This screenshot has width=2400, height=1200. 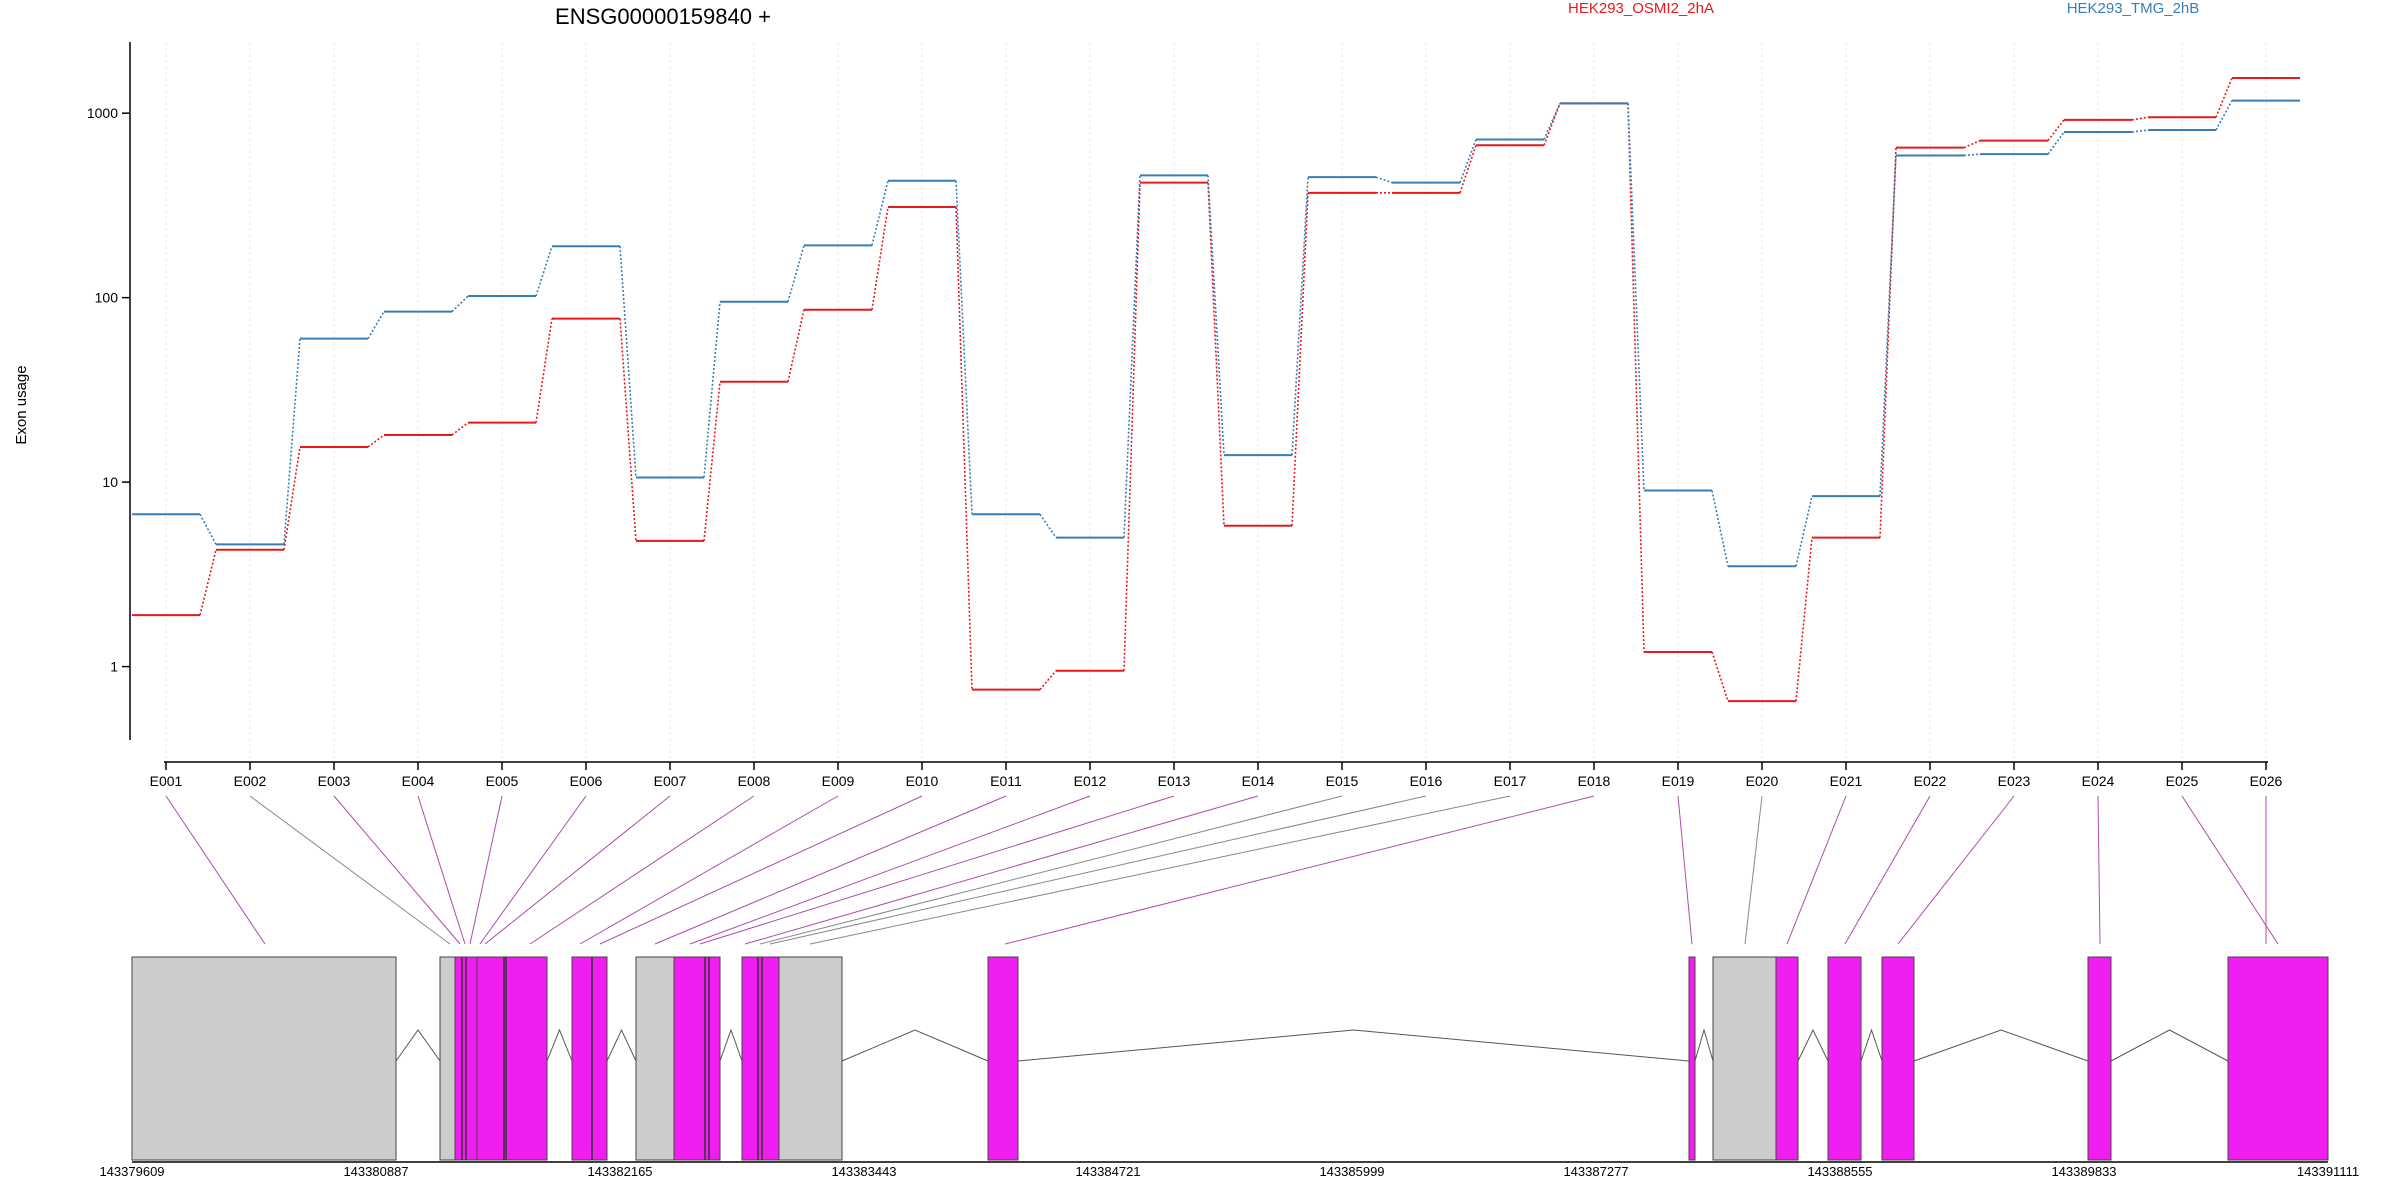 What do you see at coordinates (1384, 180) in the screenshot?
I see `series1-link-E015` at bounding box center [1384, 180].